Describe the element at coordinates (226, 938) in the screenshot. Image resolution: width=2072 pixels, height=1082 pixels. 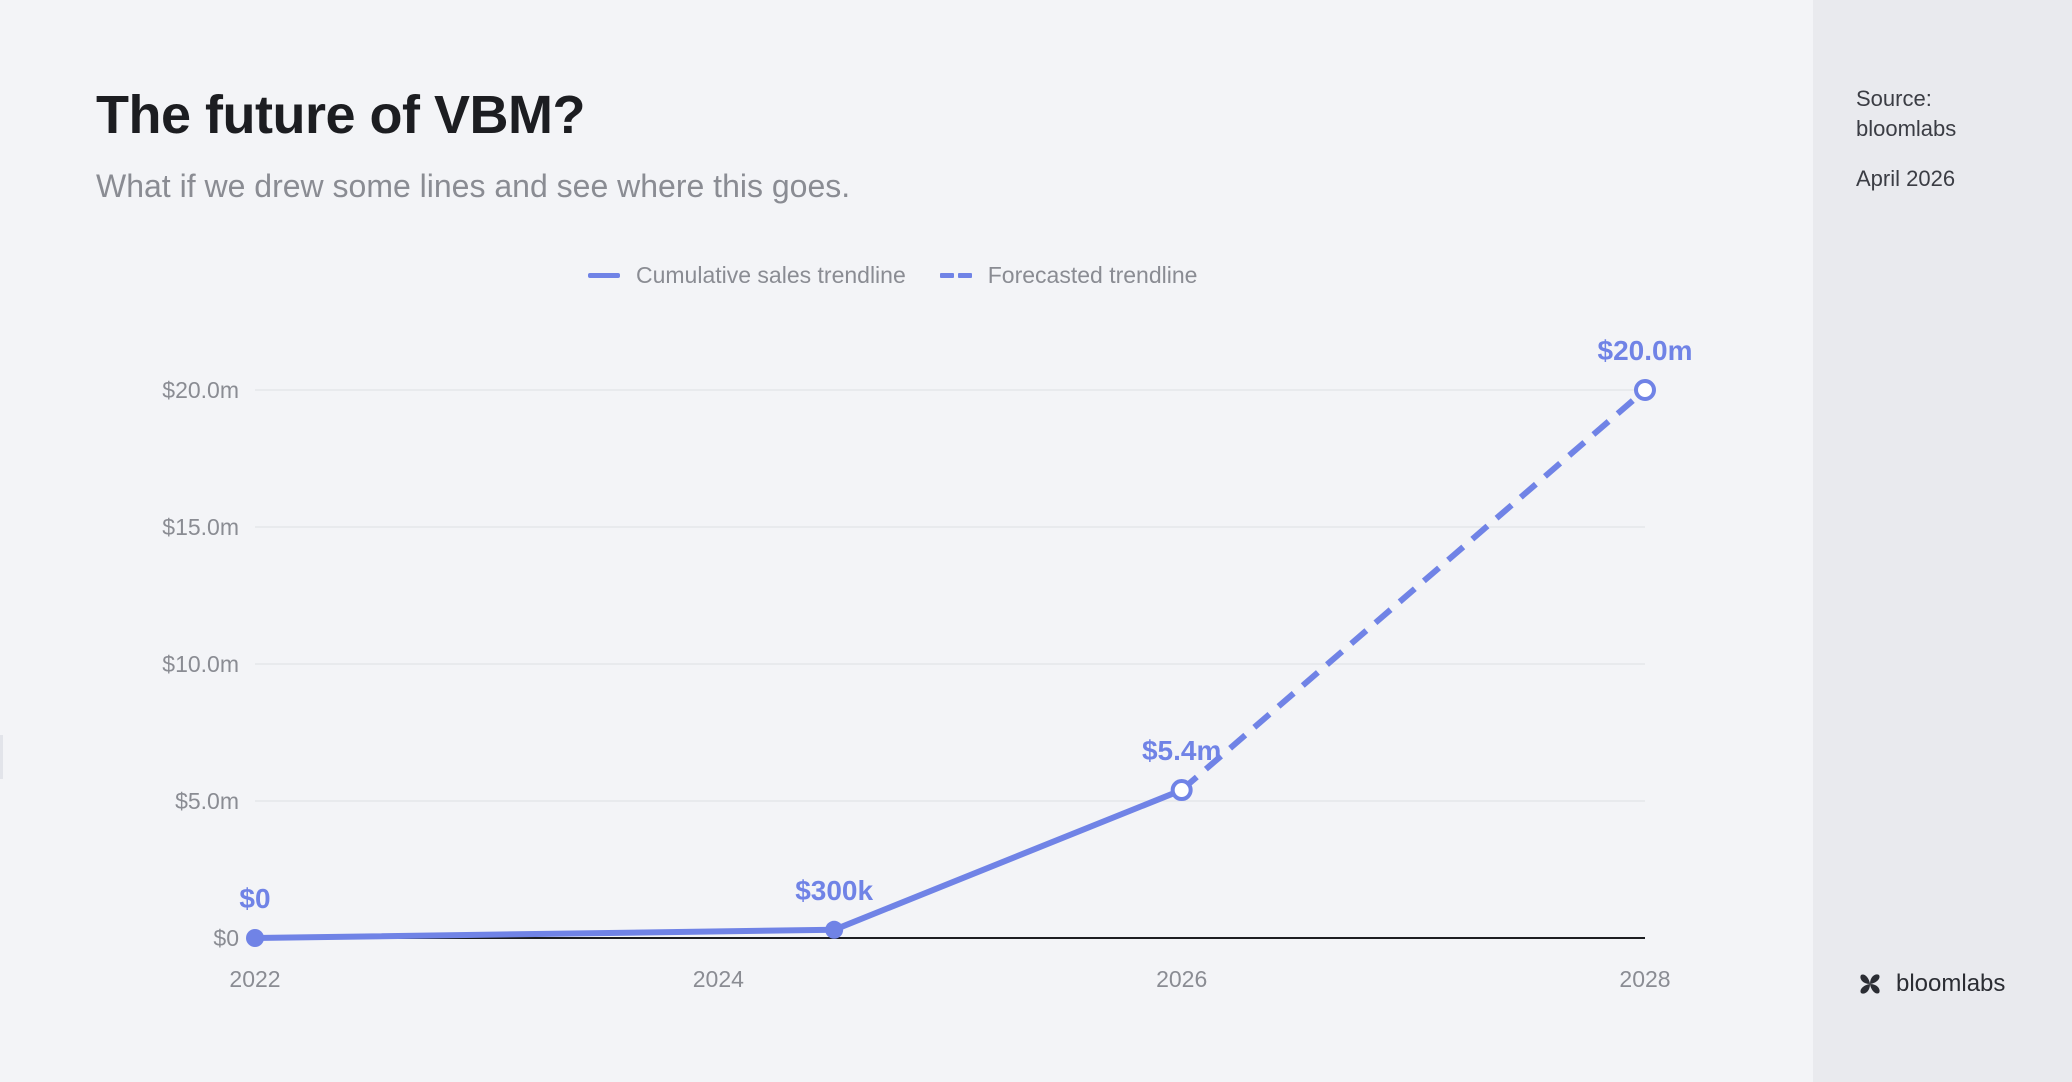
I see `y-tick-label: $0` at that location.